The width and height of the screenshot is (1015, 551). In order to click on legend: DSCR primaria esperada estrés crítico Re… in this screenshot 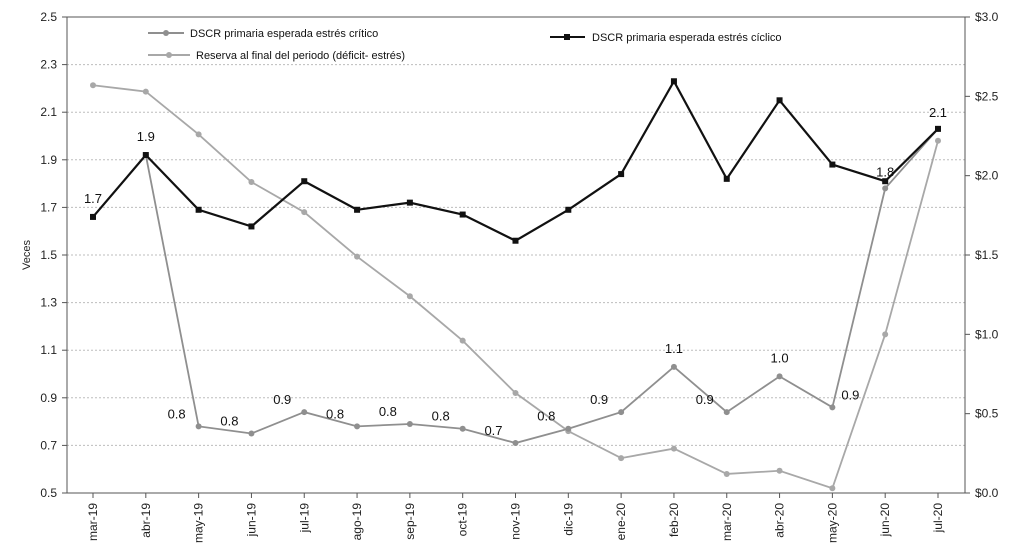, I will do `click(465, 45)`.